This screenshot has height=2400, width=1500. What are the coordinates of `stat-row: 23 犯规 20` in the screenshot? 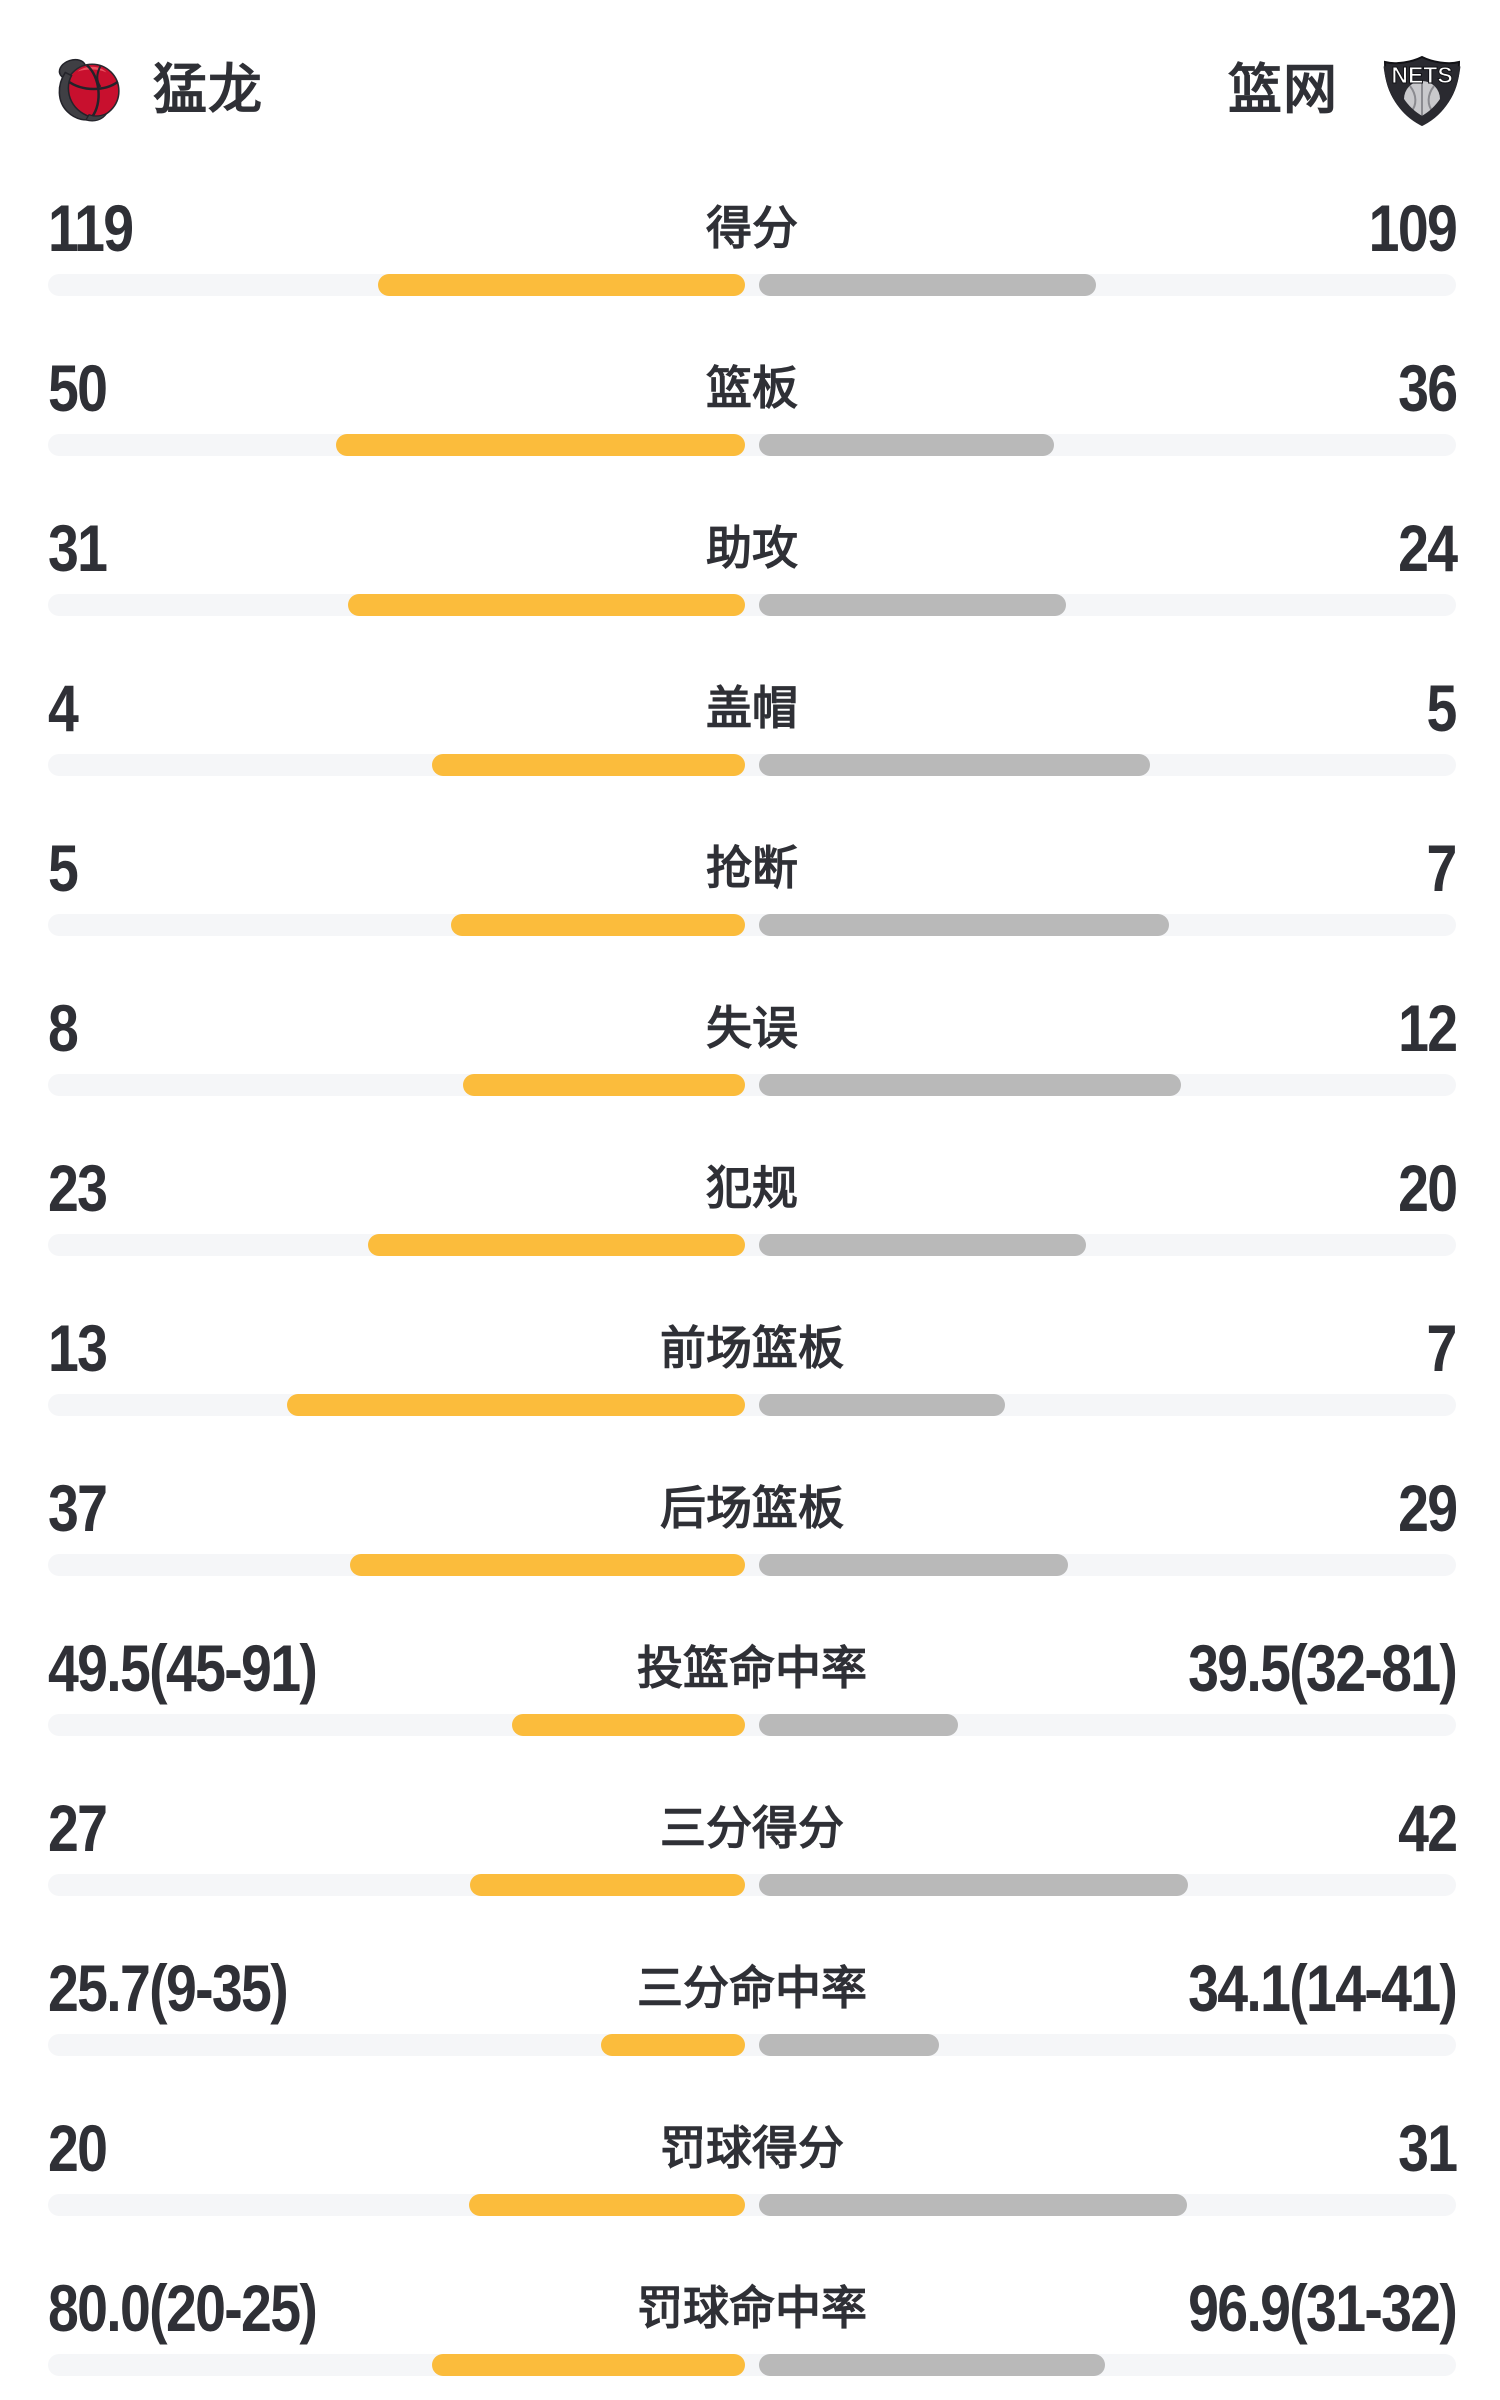 It's located at (753, 1180).